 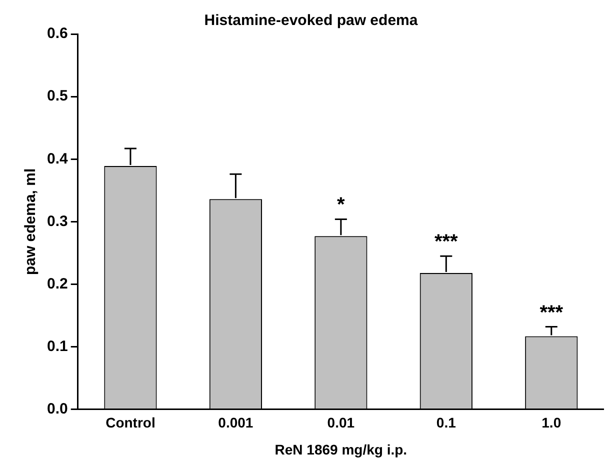 I want to click on y-tick-label: 0.2, so click(x=57, y=283).